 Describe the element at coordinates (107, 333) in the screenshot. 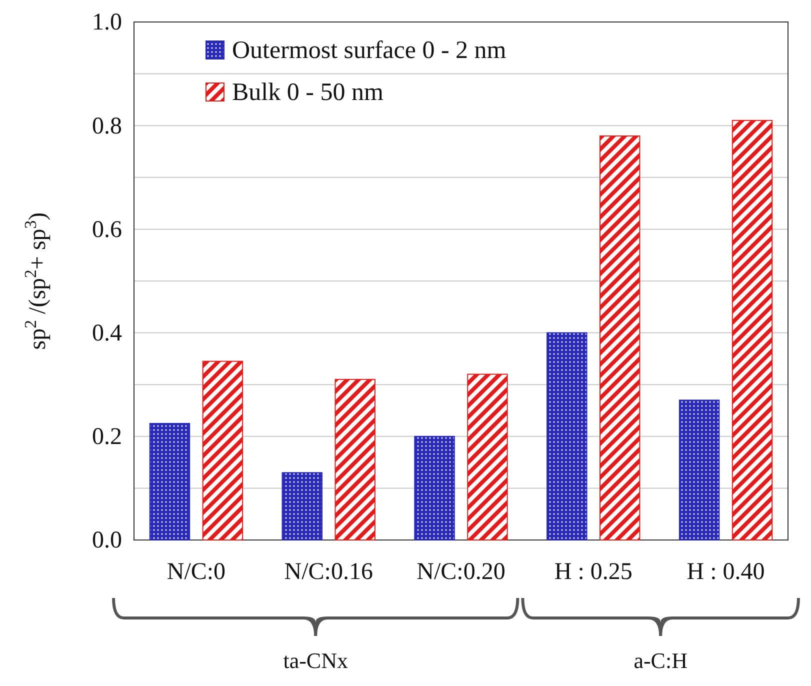

I see `y-tick-label: 0.4` at that location.